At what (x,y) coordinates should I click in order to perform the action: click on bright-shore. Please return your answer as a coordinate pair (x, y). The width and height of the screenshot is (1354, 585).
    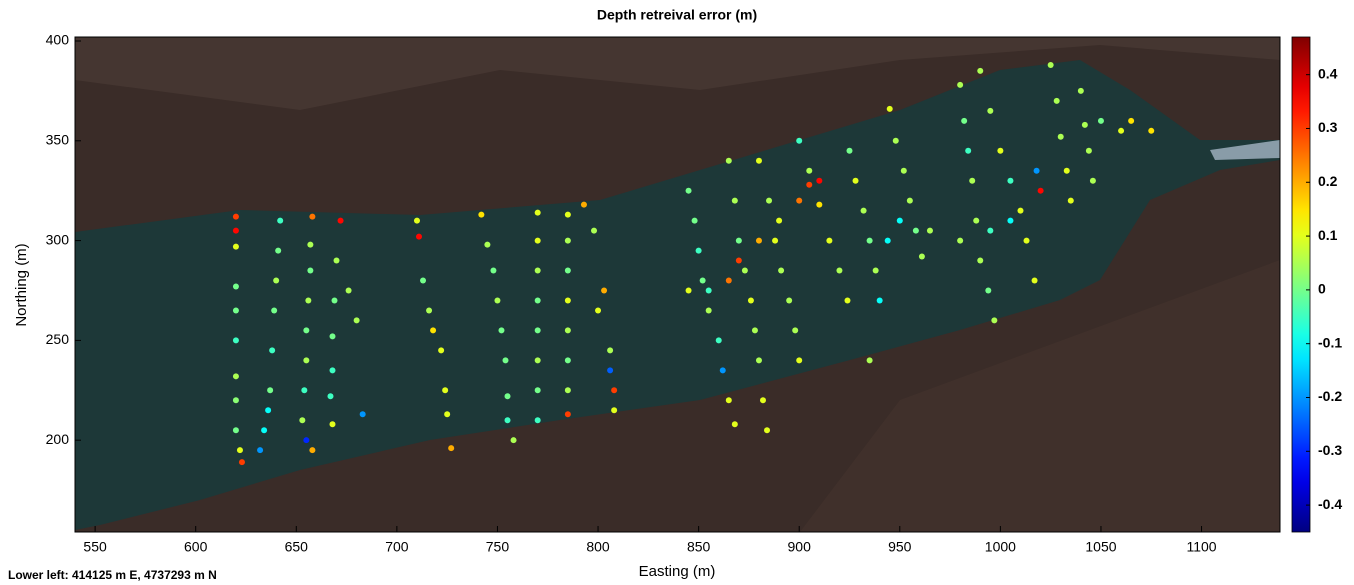
    Looking at the image, I should click on (1245, 150).